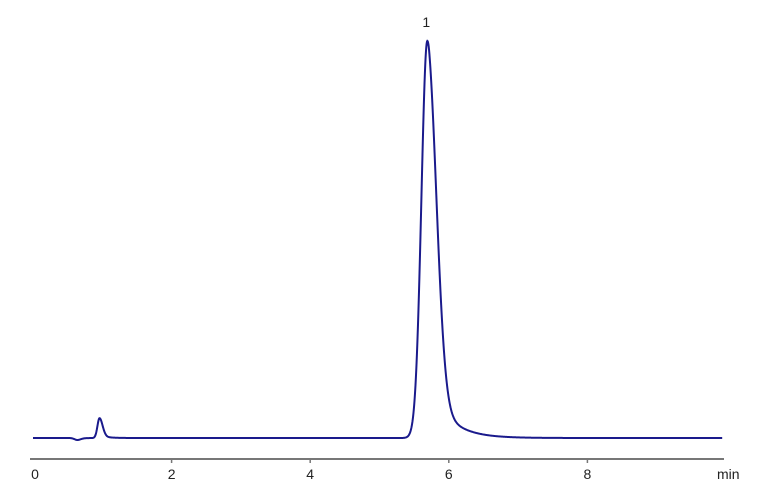 The width and height of the screenshot is (762, 492). What do you see at coordinates (728, 474) in the screenshot?
I see `x-axis-label: min` at bounding box center [728, 474].